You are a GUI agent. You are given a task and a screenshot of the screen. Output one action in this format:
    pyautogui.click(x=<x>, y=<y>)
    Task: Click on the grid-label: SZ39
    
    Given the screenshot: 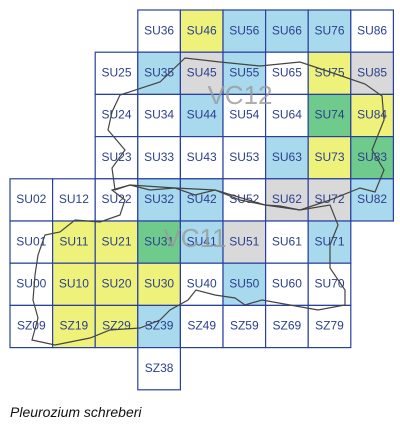 What is the action you would take?
    pyautogui.click(x=159, y=326)
    